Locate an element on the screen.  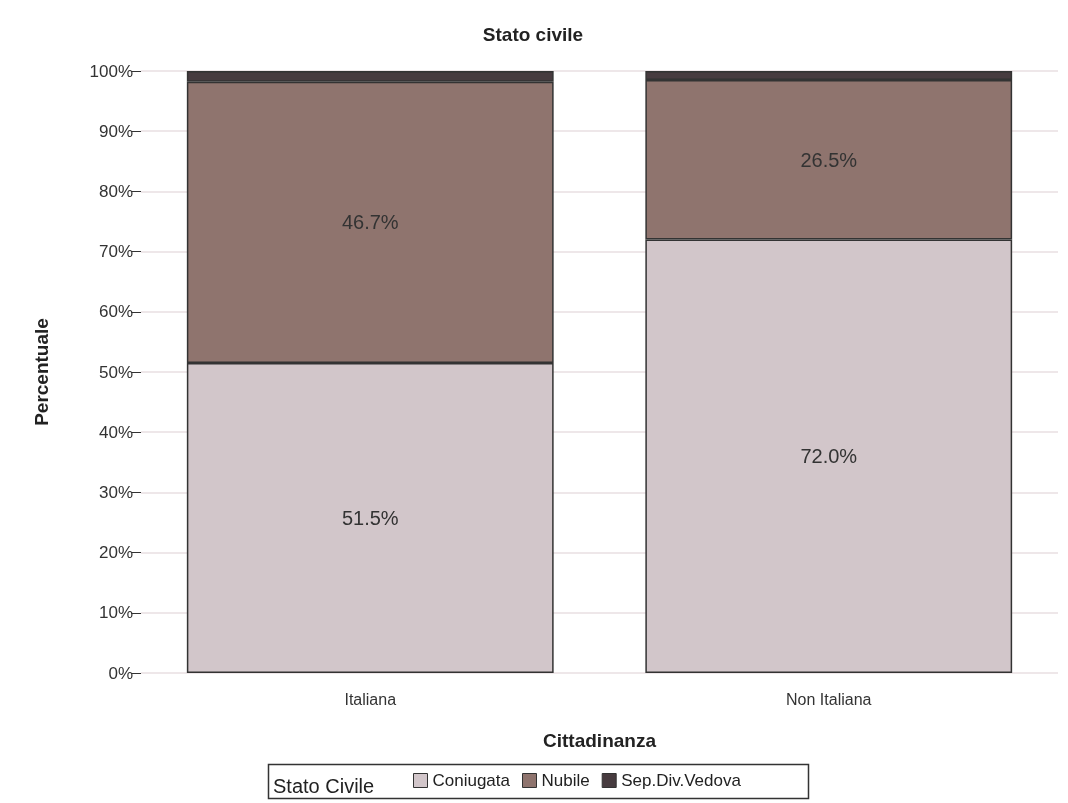
y-tick-label: 50% is located at coordinates (115, 372).